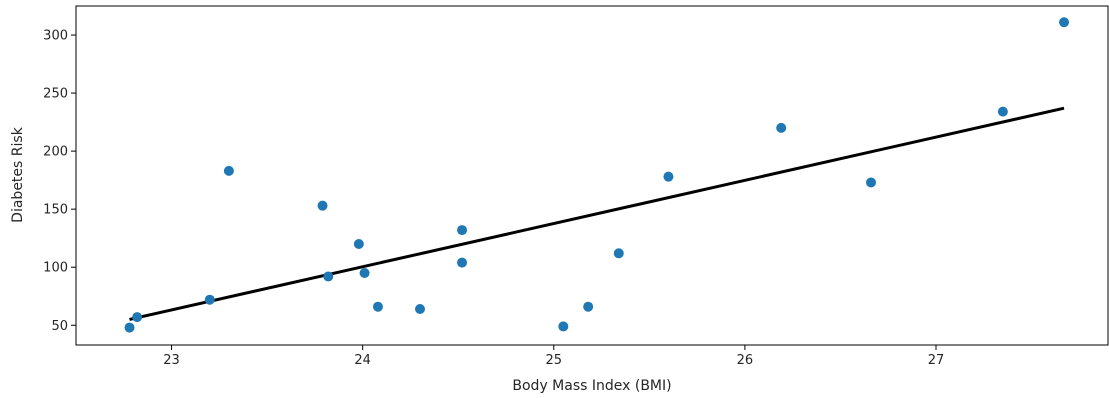  I want to click on y-tick-label: 50, so click(59, 326).